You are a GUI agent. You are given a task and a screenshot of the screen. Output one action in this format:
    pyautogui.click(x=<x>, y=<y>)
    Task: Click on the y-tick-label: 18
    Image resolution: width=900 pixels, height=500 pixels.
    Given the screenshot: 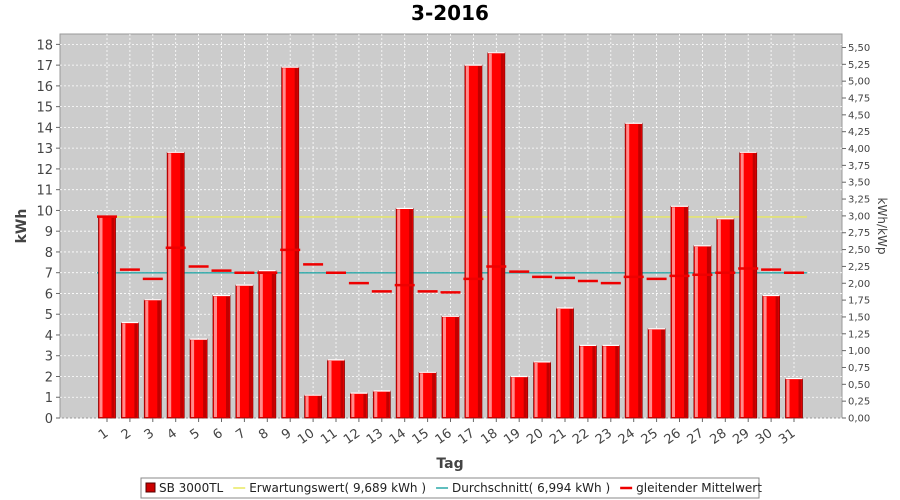 What is the action you would take?
    pyautogui.click(x=44, y=45)
    